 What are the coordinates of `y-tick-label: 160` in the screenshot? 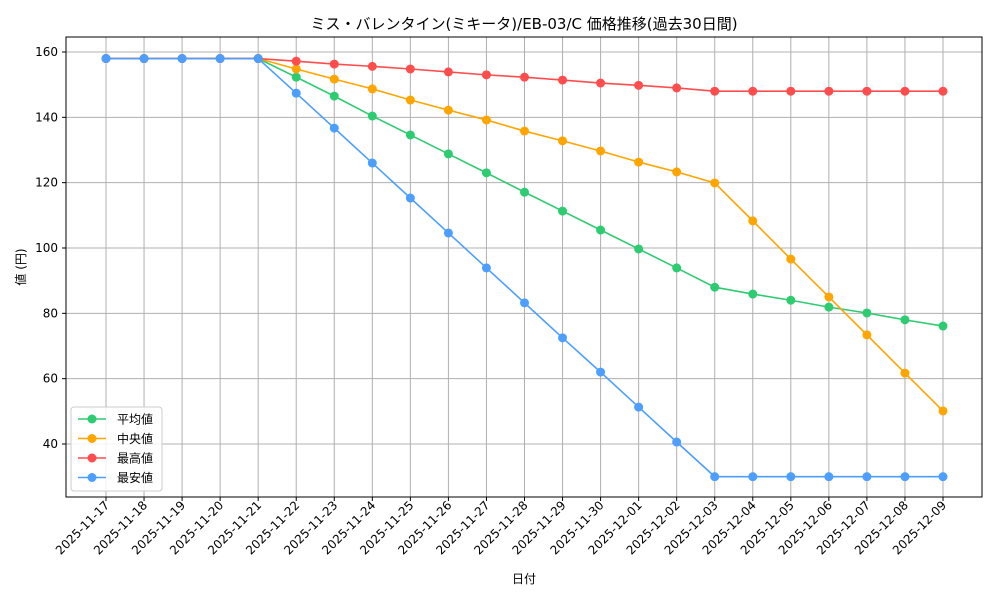 It's located at (46, 52).